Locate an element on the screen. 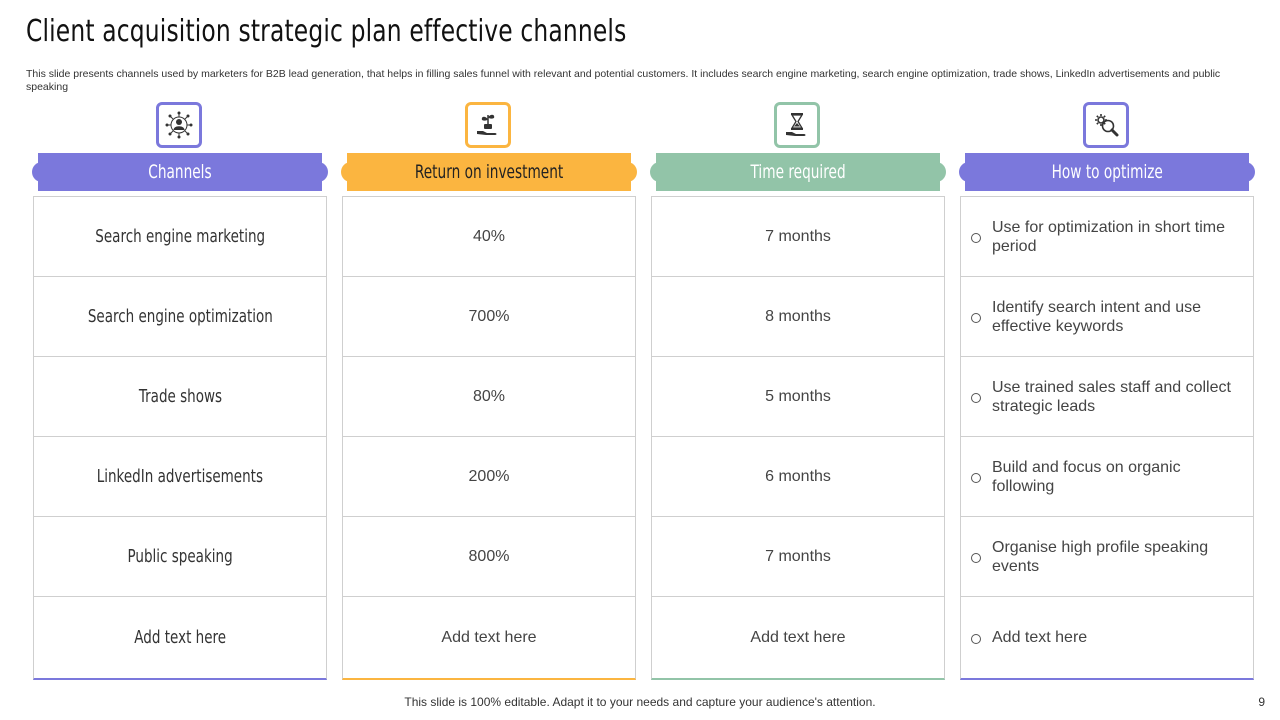 The height and width of the screenshot is (720, 1280). table-cell: Search engine optimization is located at coordinates (180, 317).